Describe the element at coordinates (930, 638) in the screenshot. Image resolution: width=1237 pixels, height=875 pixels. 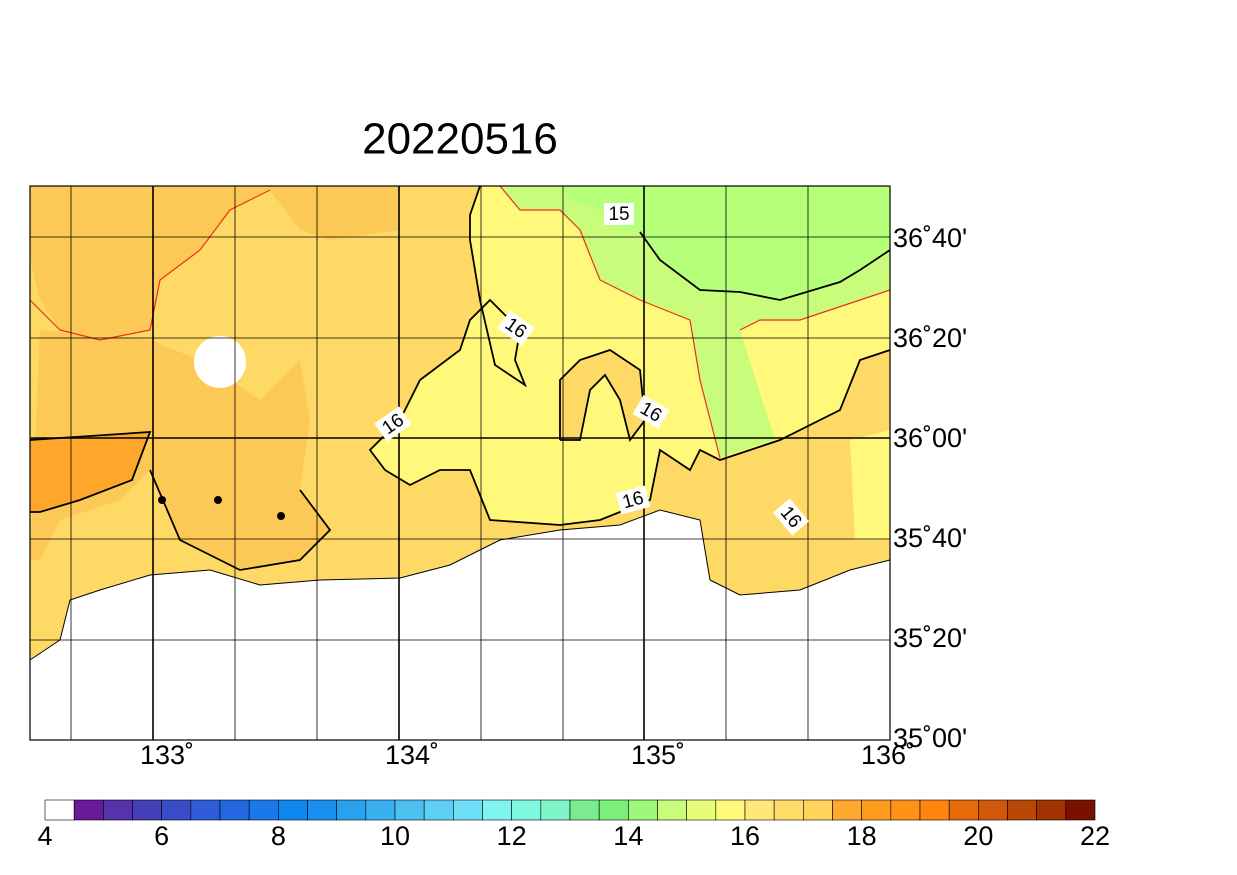
I see `lat-label: 35˚20'` at that location.